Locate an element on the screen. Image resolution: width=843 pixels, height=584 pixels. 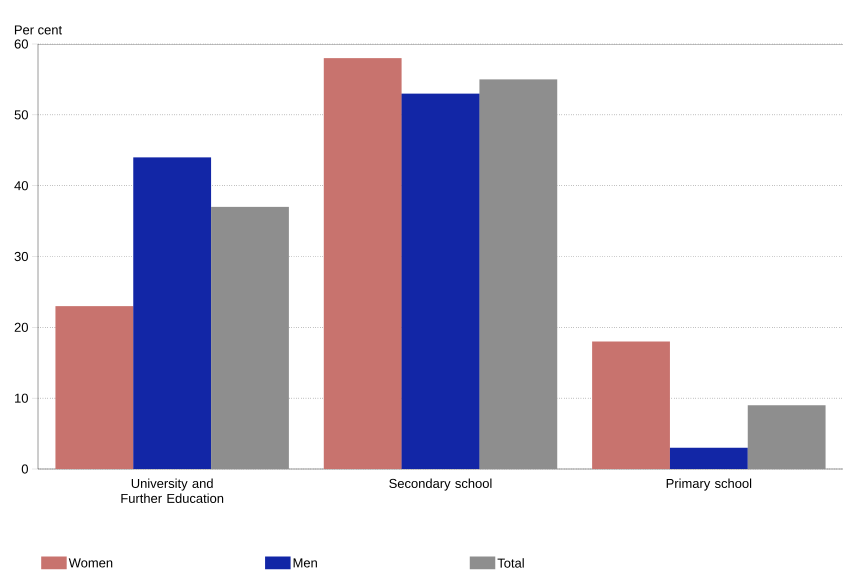
legend-label: Women is located at coordinates (90, 563).